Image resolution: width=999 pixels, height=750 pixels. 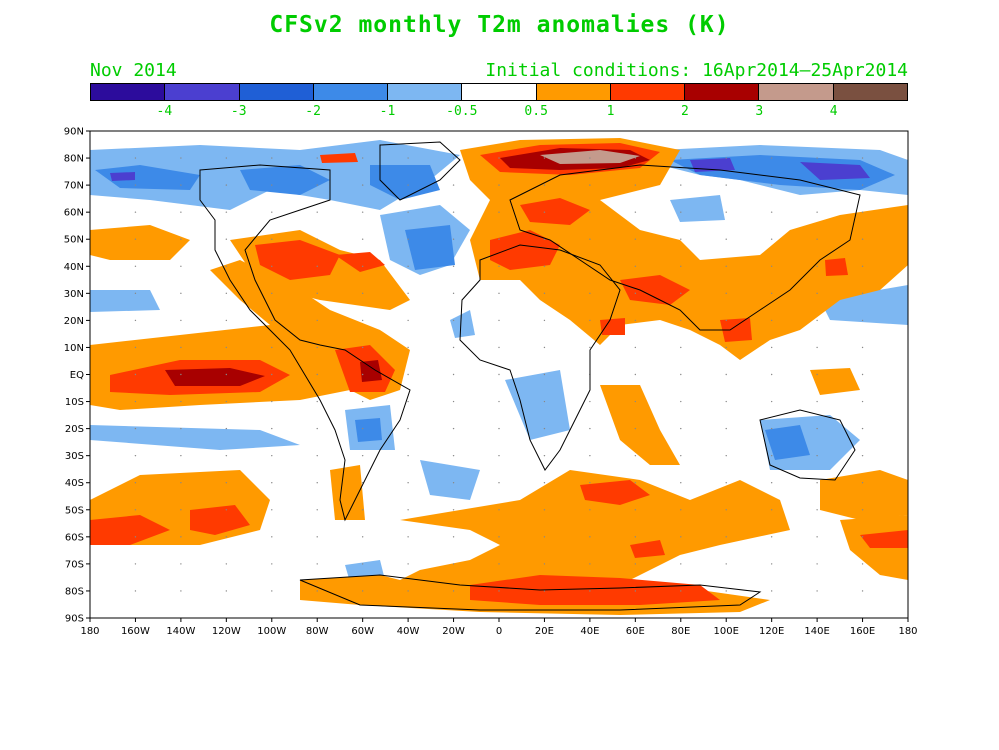 What do you see at coordinates (590, 157) in the screenshot?
I see `anomaly-brown` at bounding box center [590, 157].